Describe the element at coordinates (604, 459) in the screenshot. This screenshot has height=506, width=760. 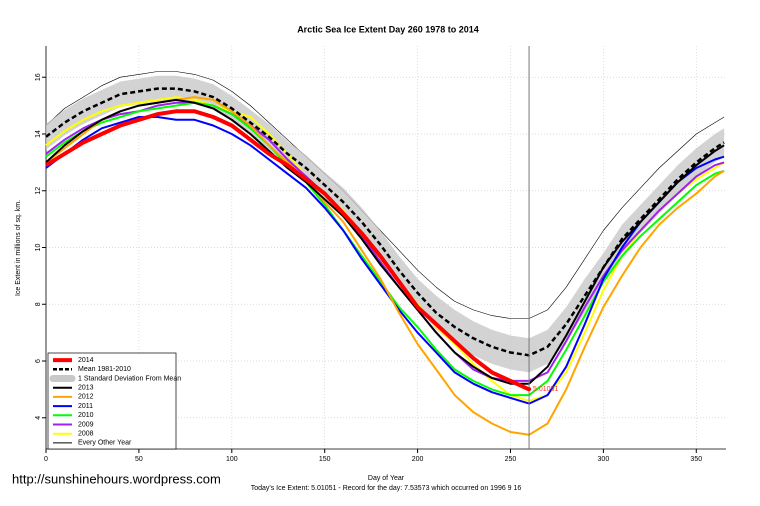
I see `x-tick-label: 300` at that location.